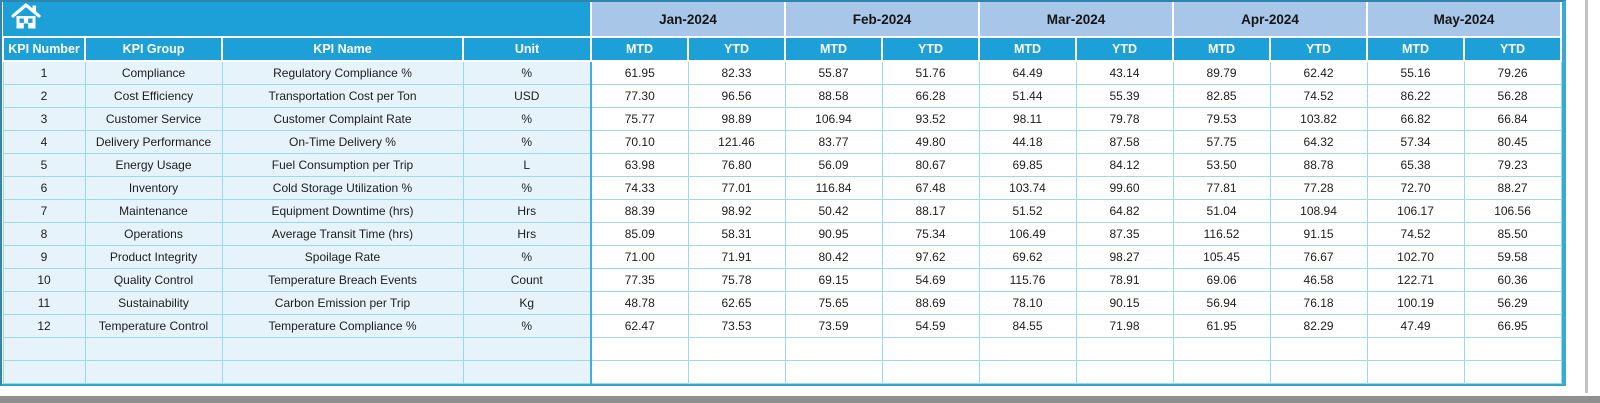 Image resolution: width=1600 pixels, height=403 pixels. What do you see at coordinates (736, 187) in the screenshot?
I see `cell-jan-2024-ytd: 77.01` at bounding box center [736, 187].